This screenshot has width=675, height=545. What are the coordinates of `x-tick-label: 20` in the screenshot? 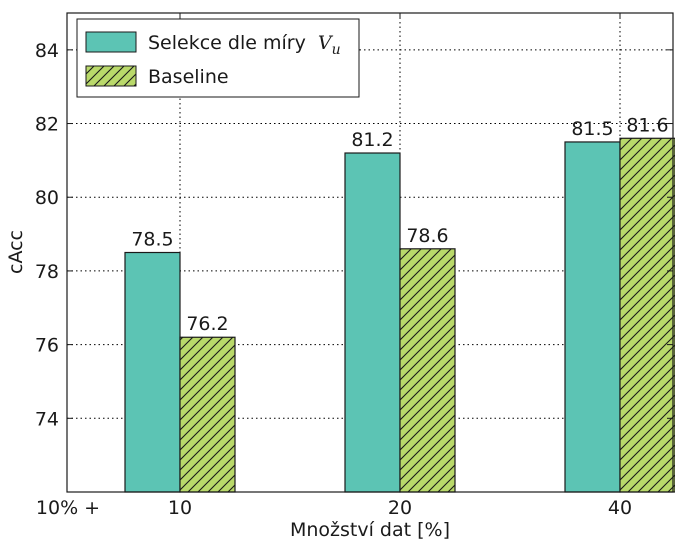 It's located at (400, 508).